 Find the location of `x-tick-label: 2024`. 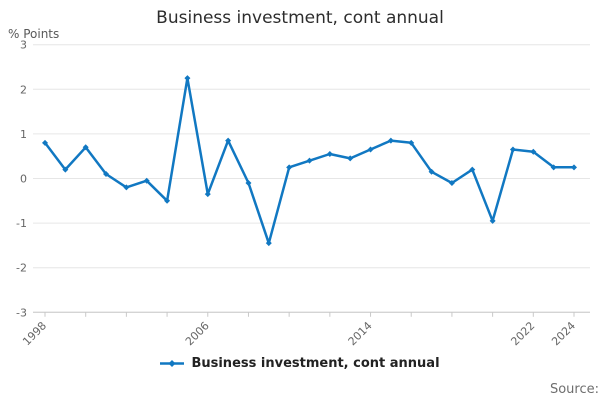

x-tick-label: 2024 is located at coordinates (563, 333).